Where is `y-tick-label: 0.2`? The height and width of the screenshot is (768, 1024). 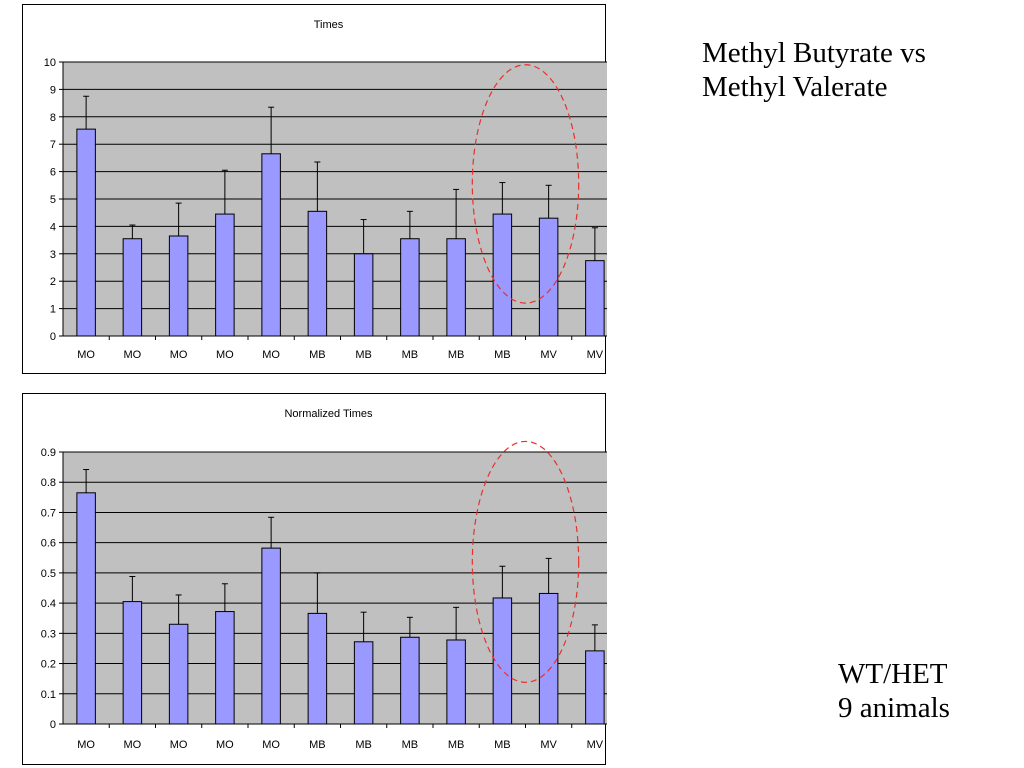
y-tick-label: 0.2 is located at coordinates (48, 665).